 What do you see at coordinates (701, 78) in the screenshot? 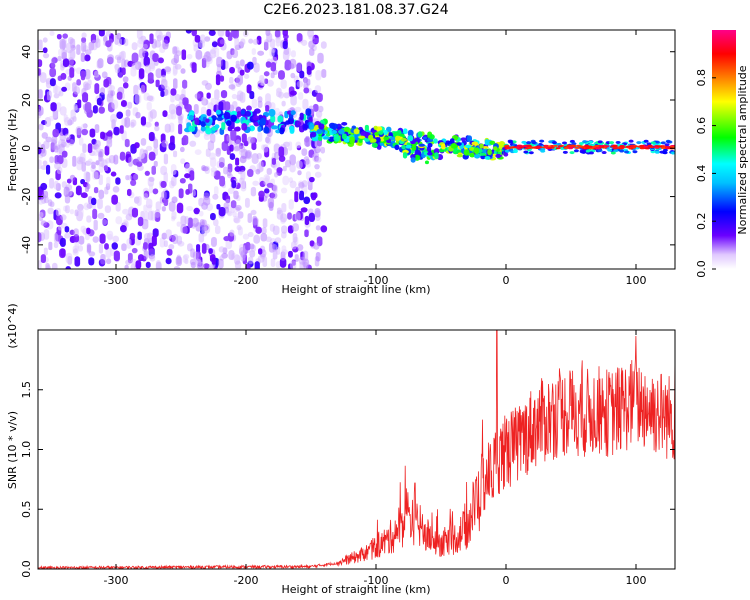
I see `colorbar-tick-label-4: 0.8` at bounding box center [701, 78].